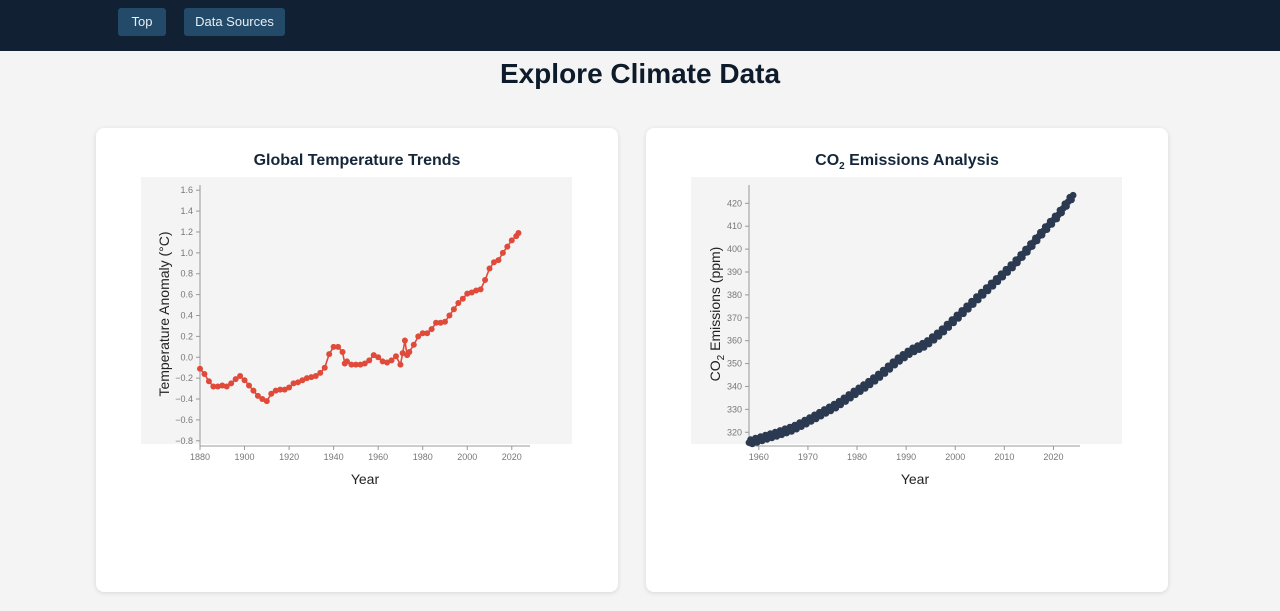 This screenshot has height=611, width=1280. What do you see at coordinates (734, 409) in the screenshot?
I see `co2-y-tick-label: 330` at bounding box center [734, 409].